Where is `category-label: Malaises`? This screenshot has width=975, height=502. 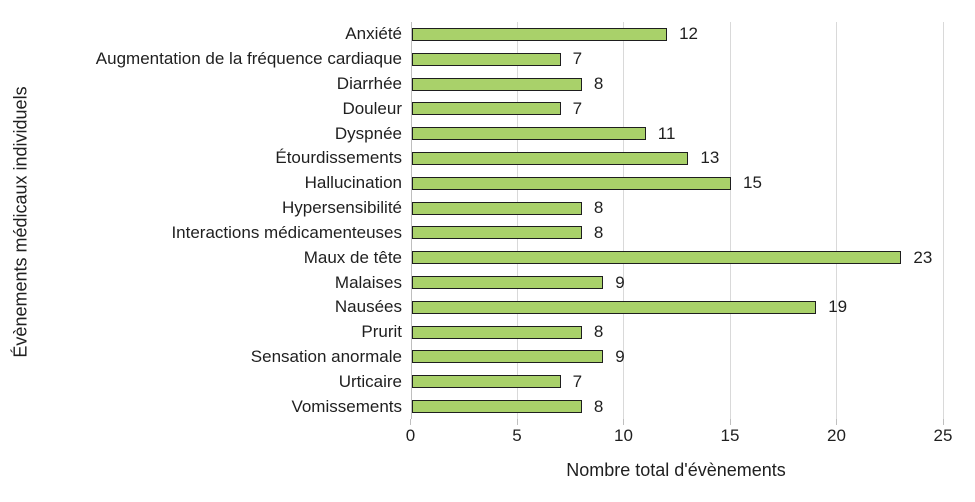 category-label: Malaises is located at coordinates (368, 282).